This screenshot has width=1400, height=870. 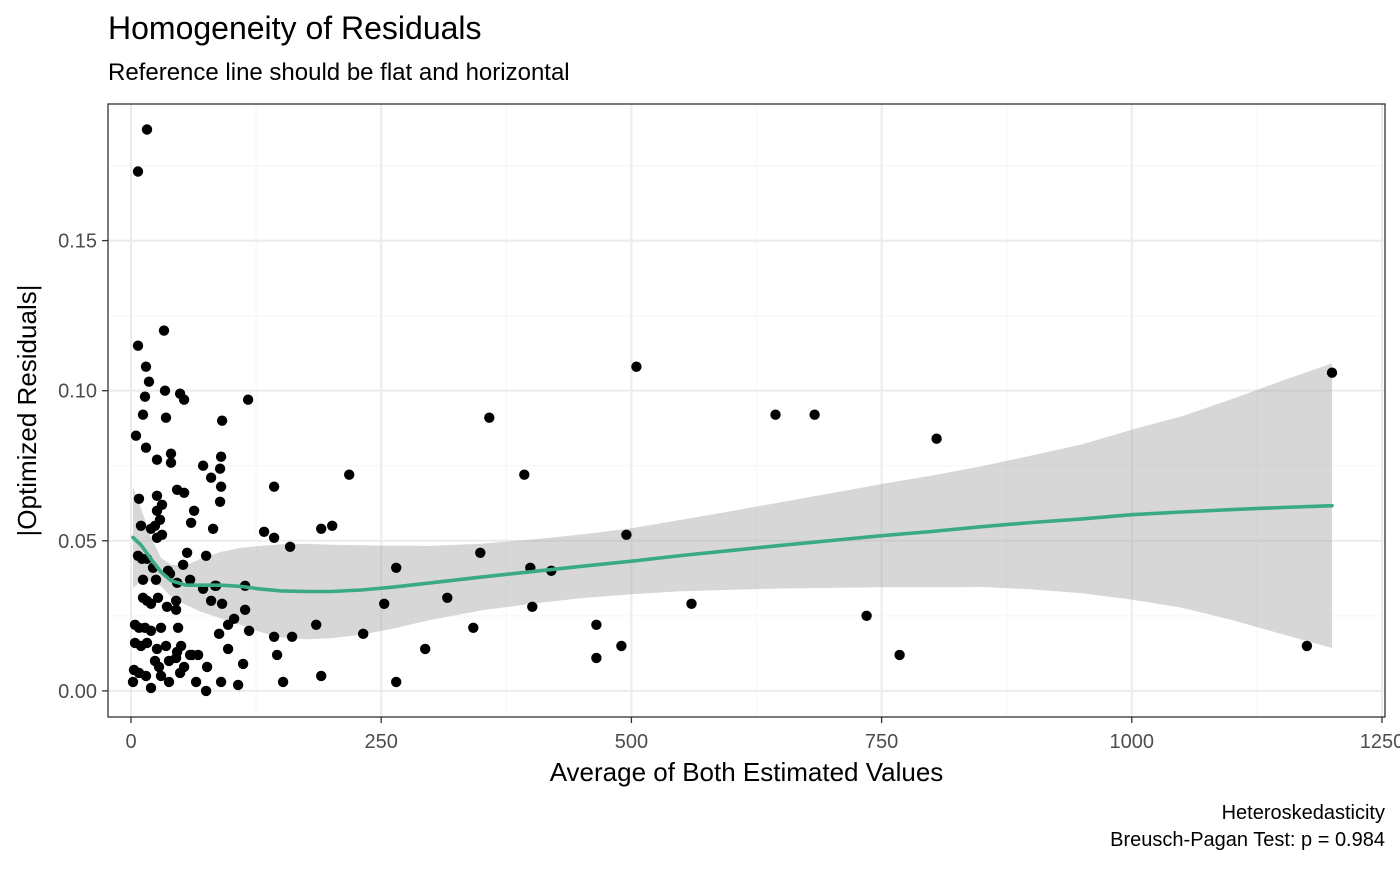 What do you see at coordinates (83, 467) in the screenshot?
I see `y-axis: 0.00 0.05 0.10 0.15` at bounding box center [83, 467].